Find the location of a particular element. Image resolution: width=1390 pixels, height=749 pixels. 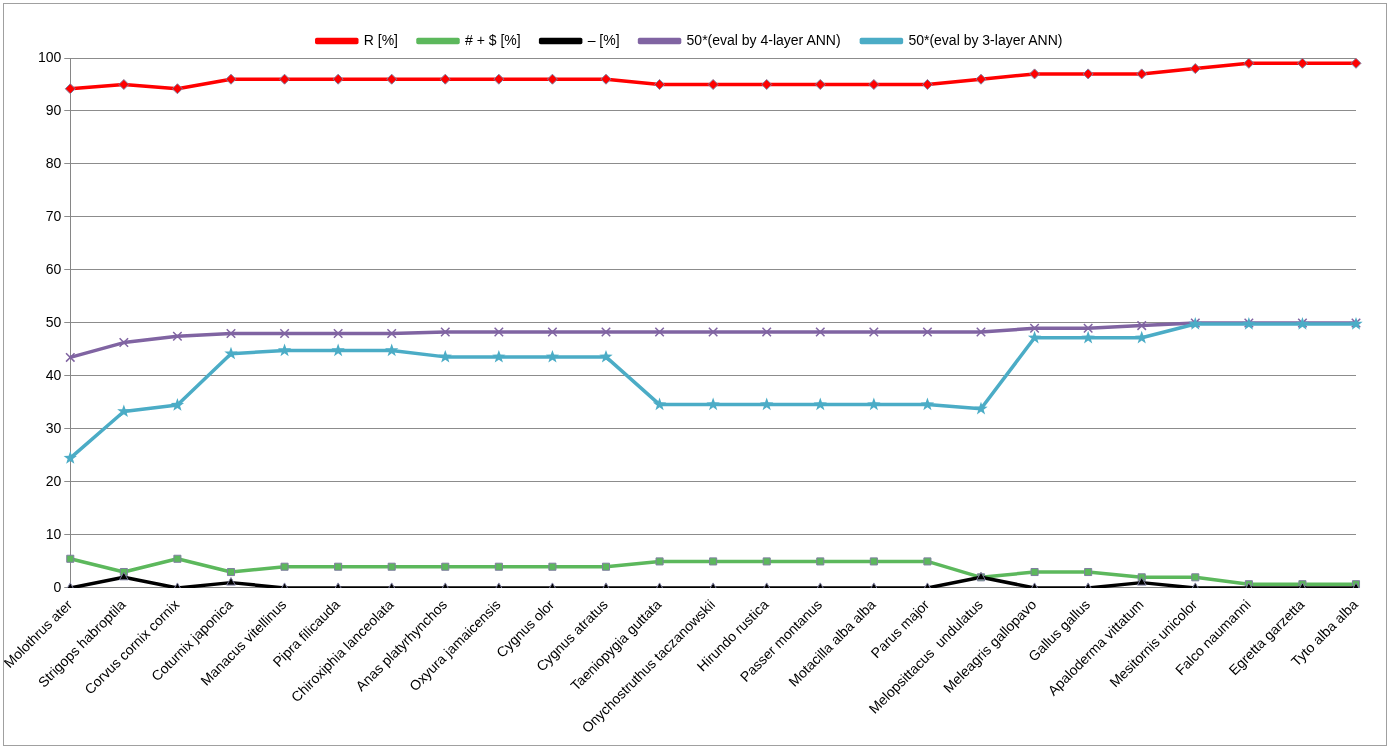

legend-label: R [%] is located at coordinates (381, 39).